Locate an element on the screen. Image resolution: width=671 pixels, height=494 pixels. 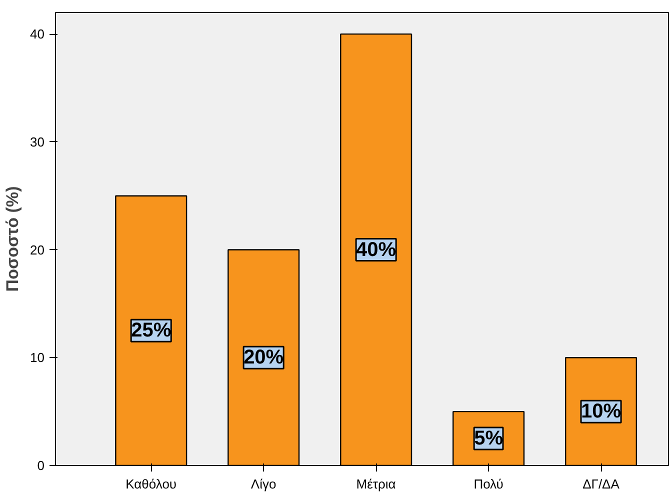
y-tick-label: 30 is located at coordinates (37, 142).